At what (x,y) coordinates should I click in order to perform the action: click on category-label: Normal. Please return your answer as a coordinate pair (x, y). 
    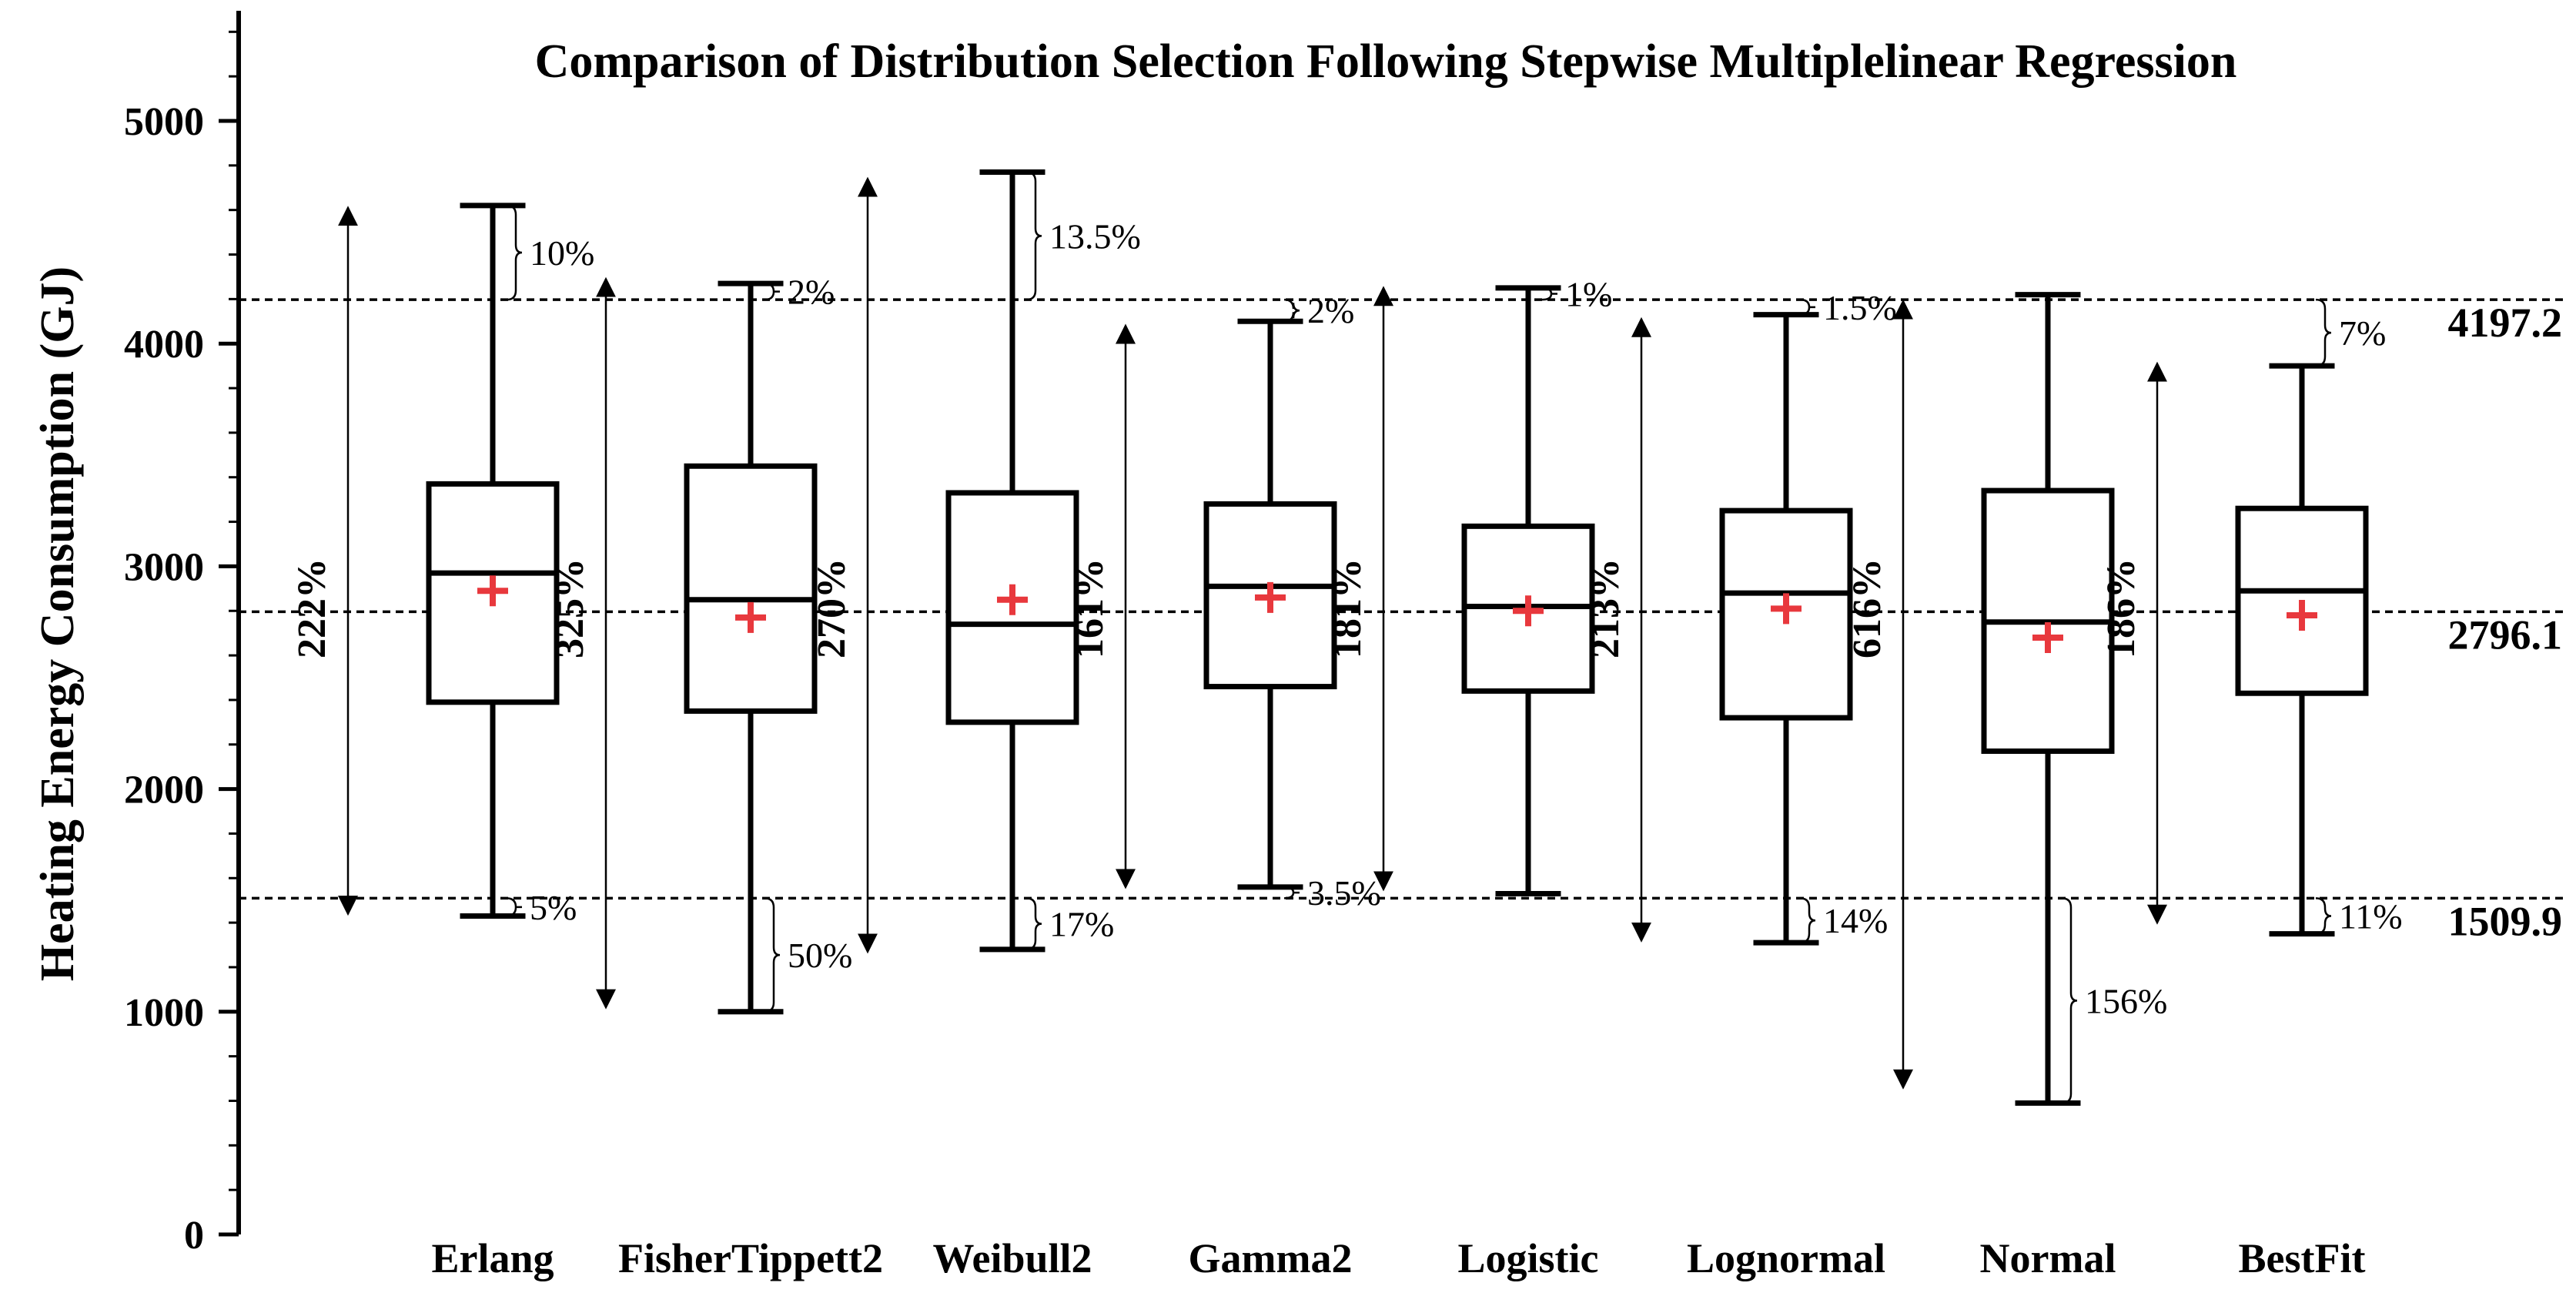
    Looking at the image, I should click on (2048, 1258).